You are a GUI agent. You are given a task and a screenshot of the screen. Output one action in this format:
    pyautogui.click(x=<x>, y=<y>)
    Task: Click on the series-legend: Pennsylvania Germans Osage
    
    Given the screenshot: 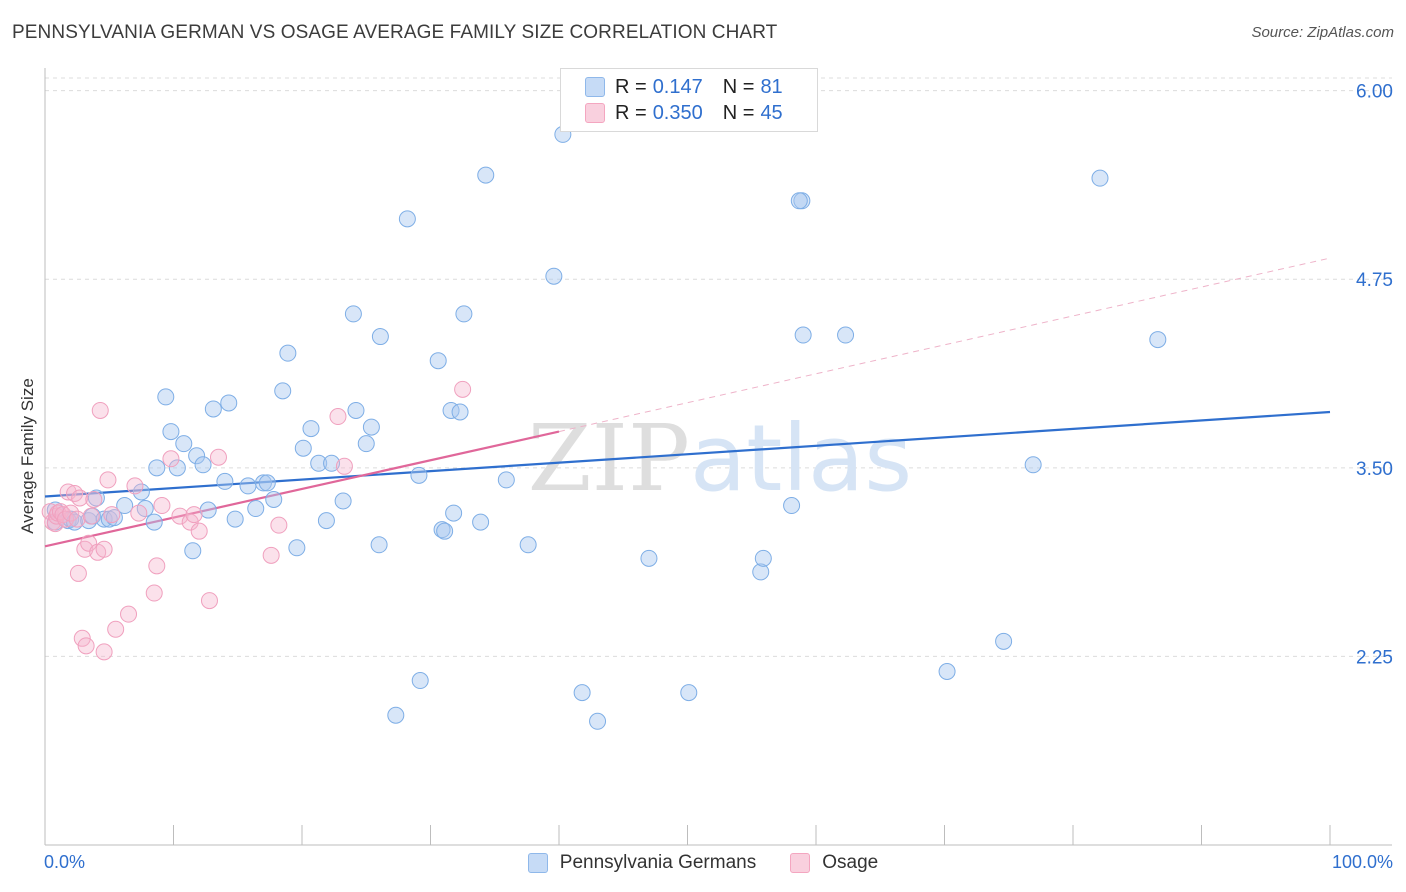 What is the action you would take?
    pyautogui.click(x=703, y=863)
    